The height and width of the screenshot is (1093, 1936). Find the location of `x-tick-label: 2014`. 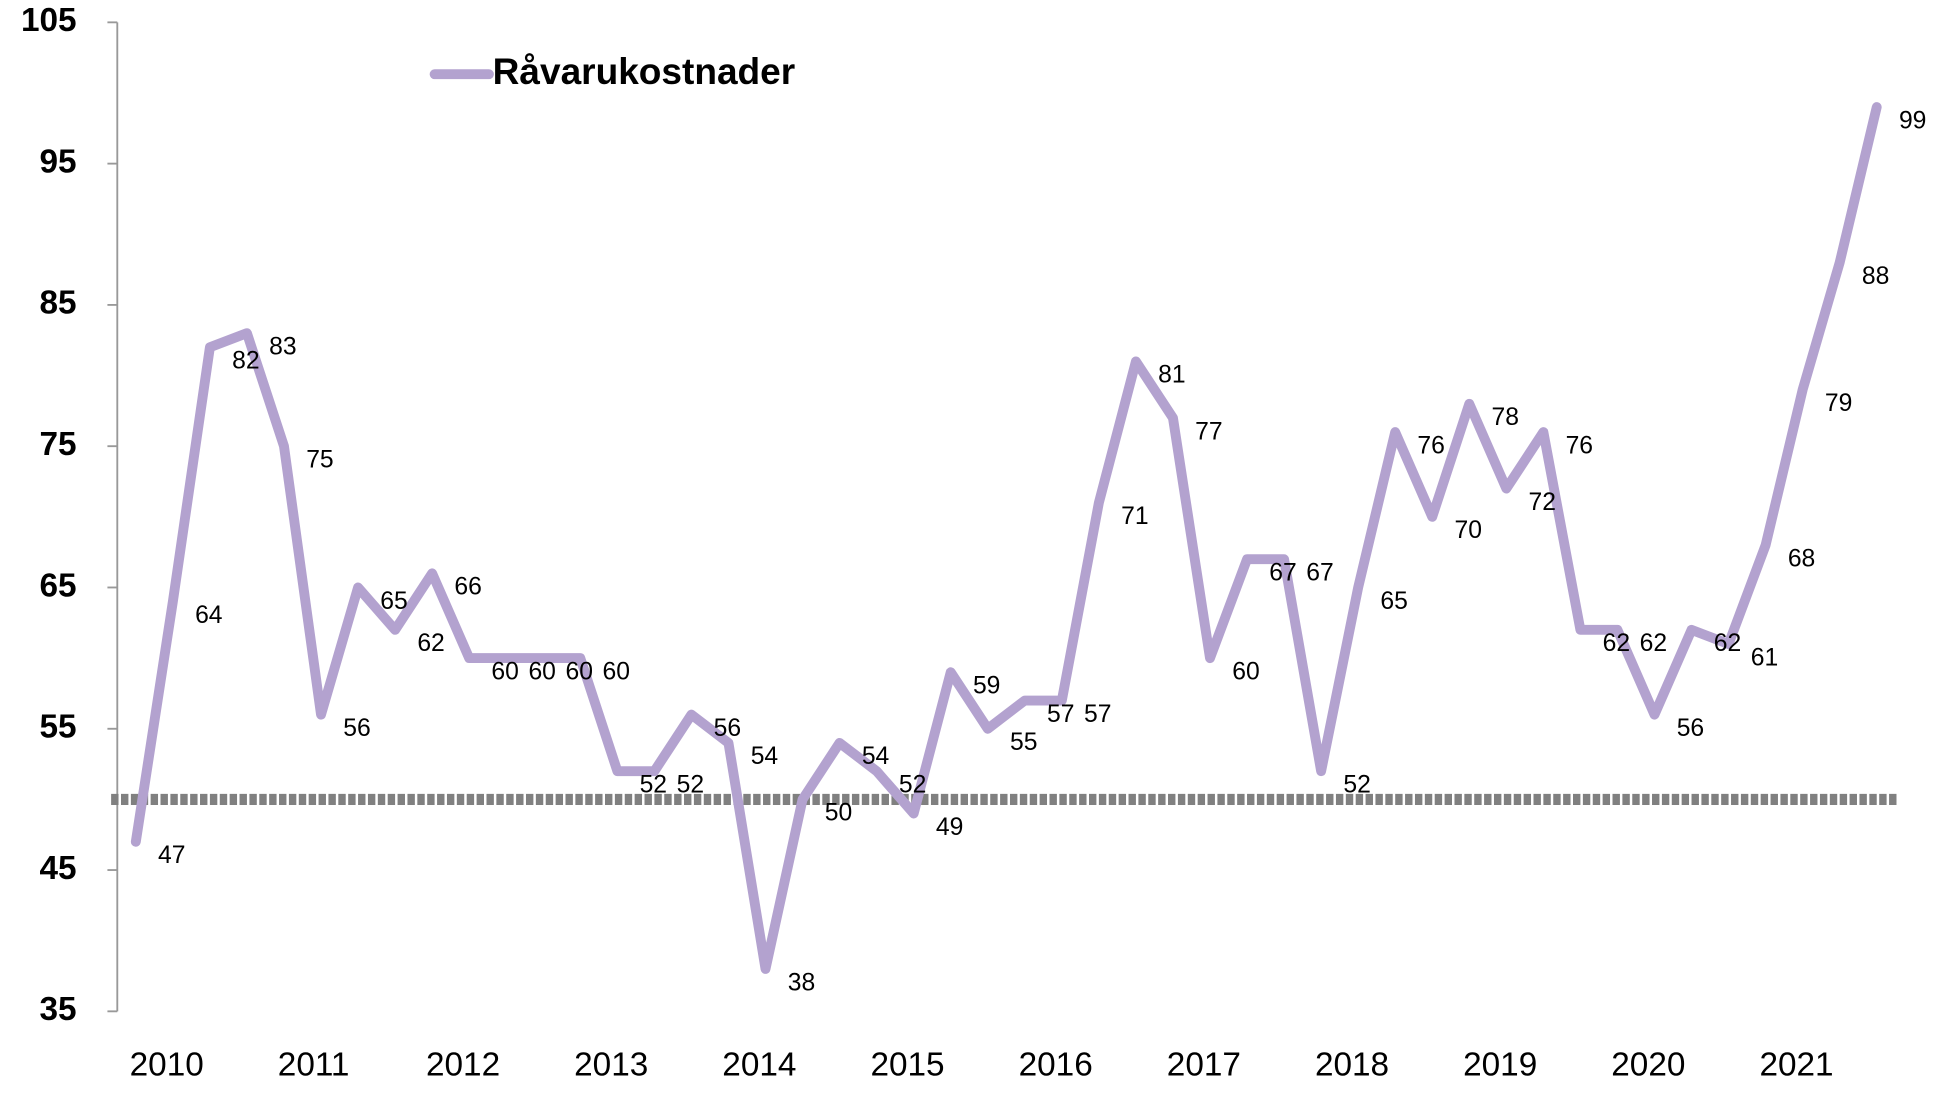

x-tick-label: 2014 is located at coordinates (759, 1065).